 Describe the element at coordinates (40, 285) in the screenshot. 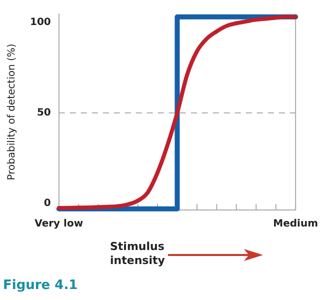

I see `caption: Figure 4.1` at that location.